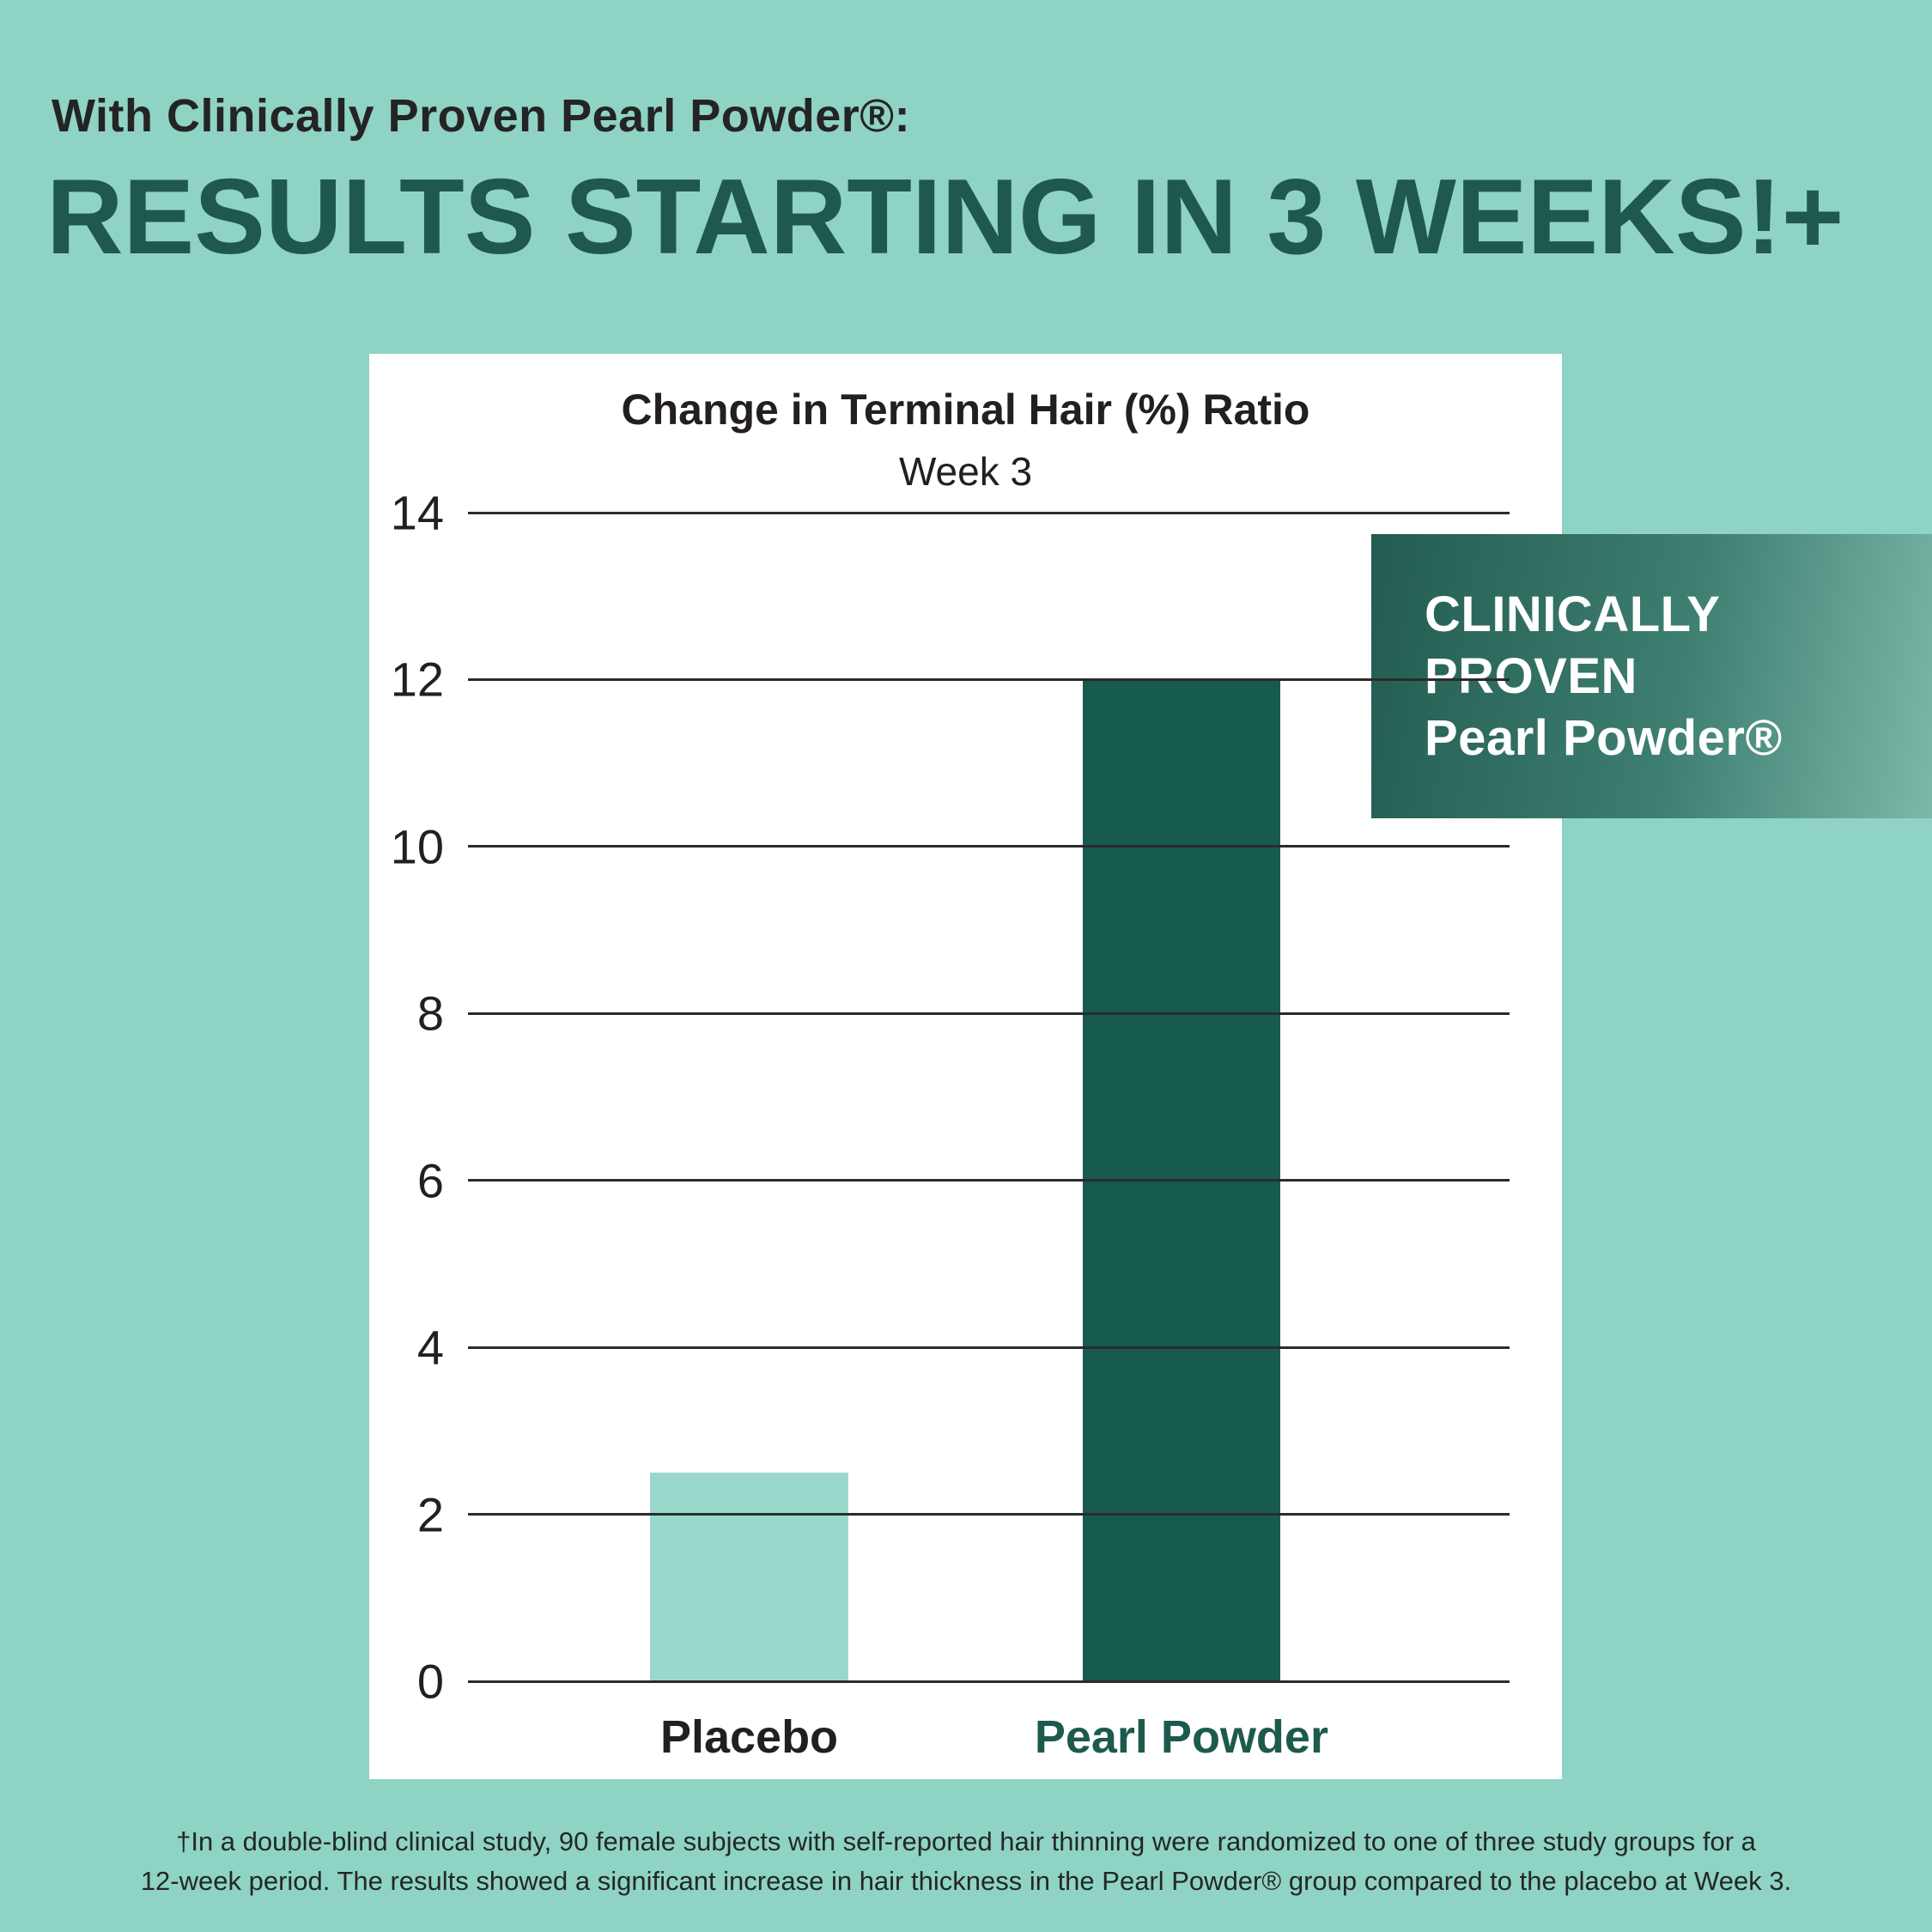  Describe the element at coordinates (945, 217) in the screenshot. I see `headline-text: RESULTS STARTING IN 3 WEEKS!+` at that location.